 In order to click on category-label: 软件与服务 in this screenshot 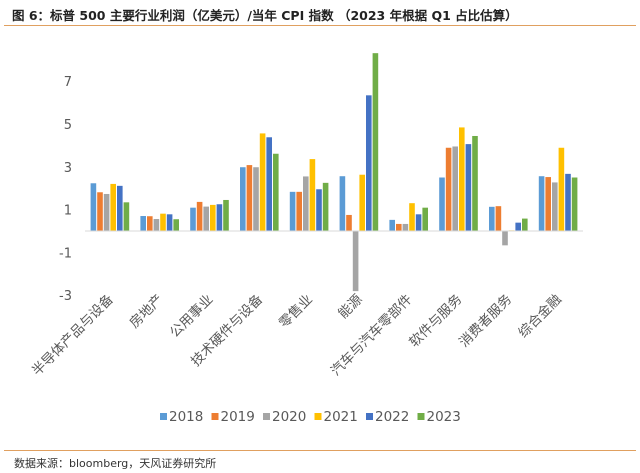, I will do `click(435, 321)`.